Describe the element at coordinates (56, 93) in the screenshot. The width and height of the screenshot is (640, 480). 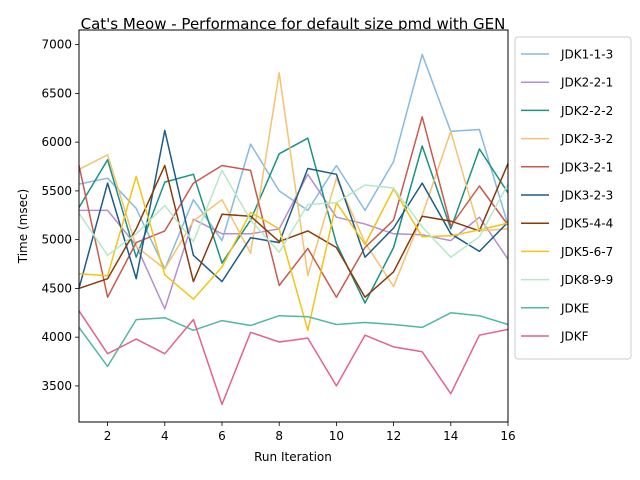
I see `y-tick-label: 6500` at that location.